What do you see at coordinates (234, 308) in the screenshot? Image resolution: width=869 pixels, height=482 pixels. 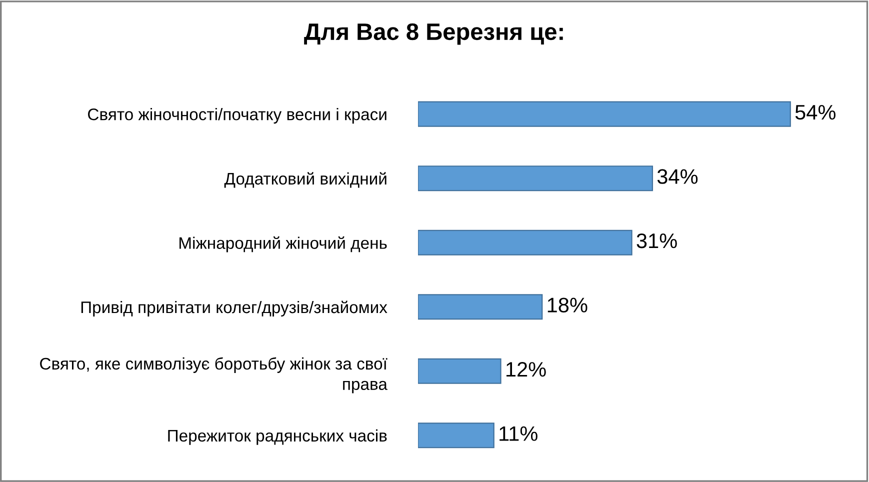 I see `y-tick-label: Привід привітати колег/друзів/знайомих` at bounding box center [234, 308].